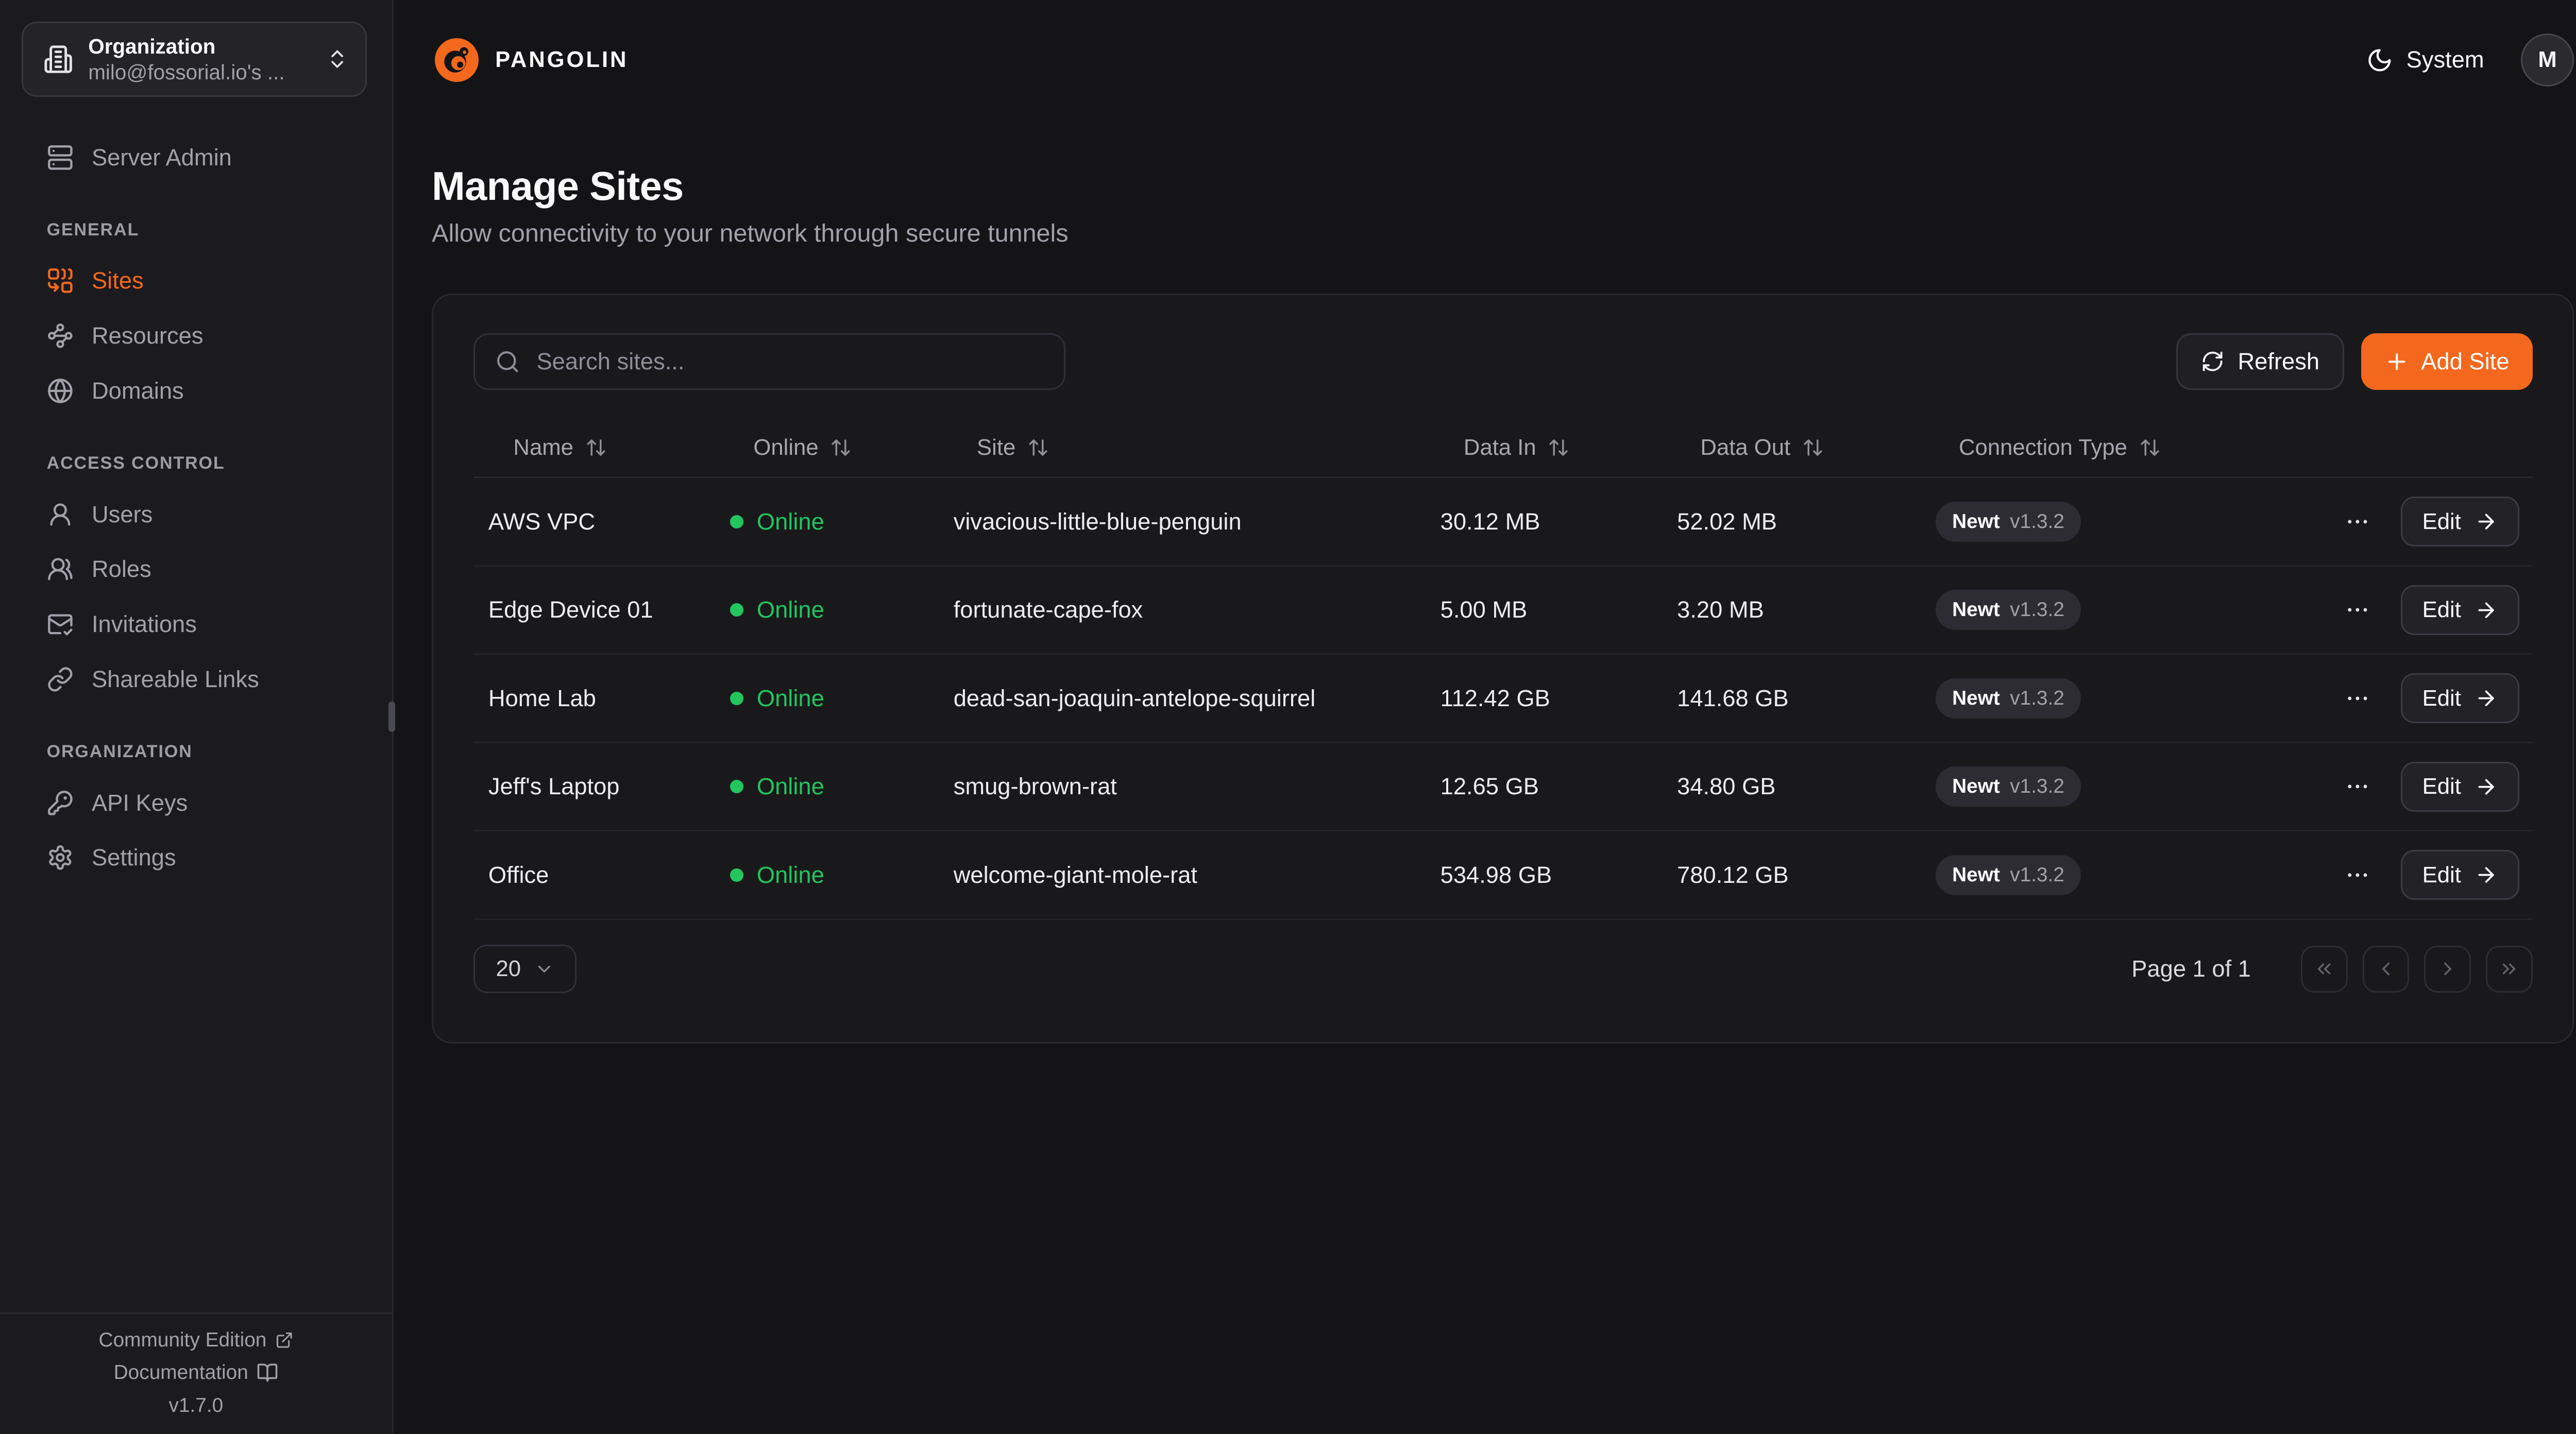 This screenshot has height=1434, width=2576. Describe the element at coordinates (175, 678) in the screenshot. I see `sidebar-item-label: Shareable Links` at that location.